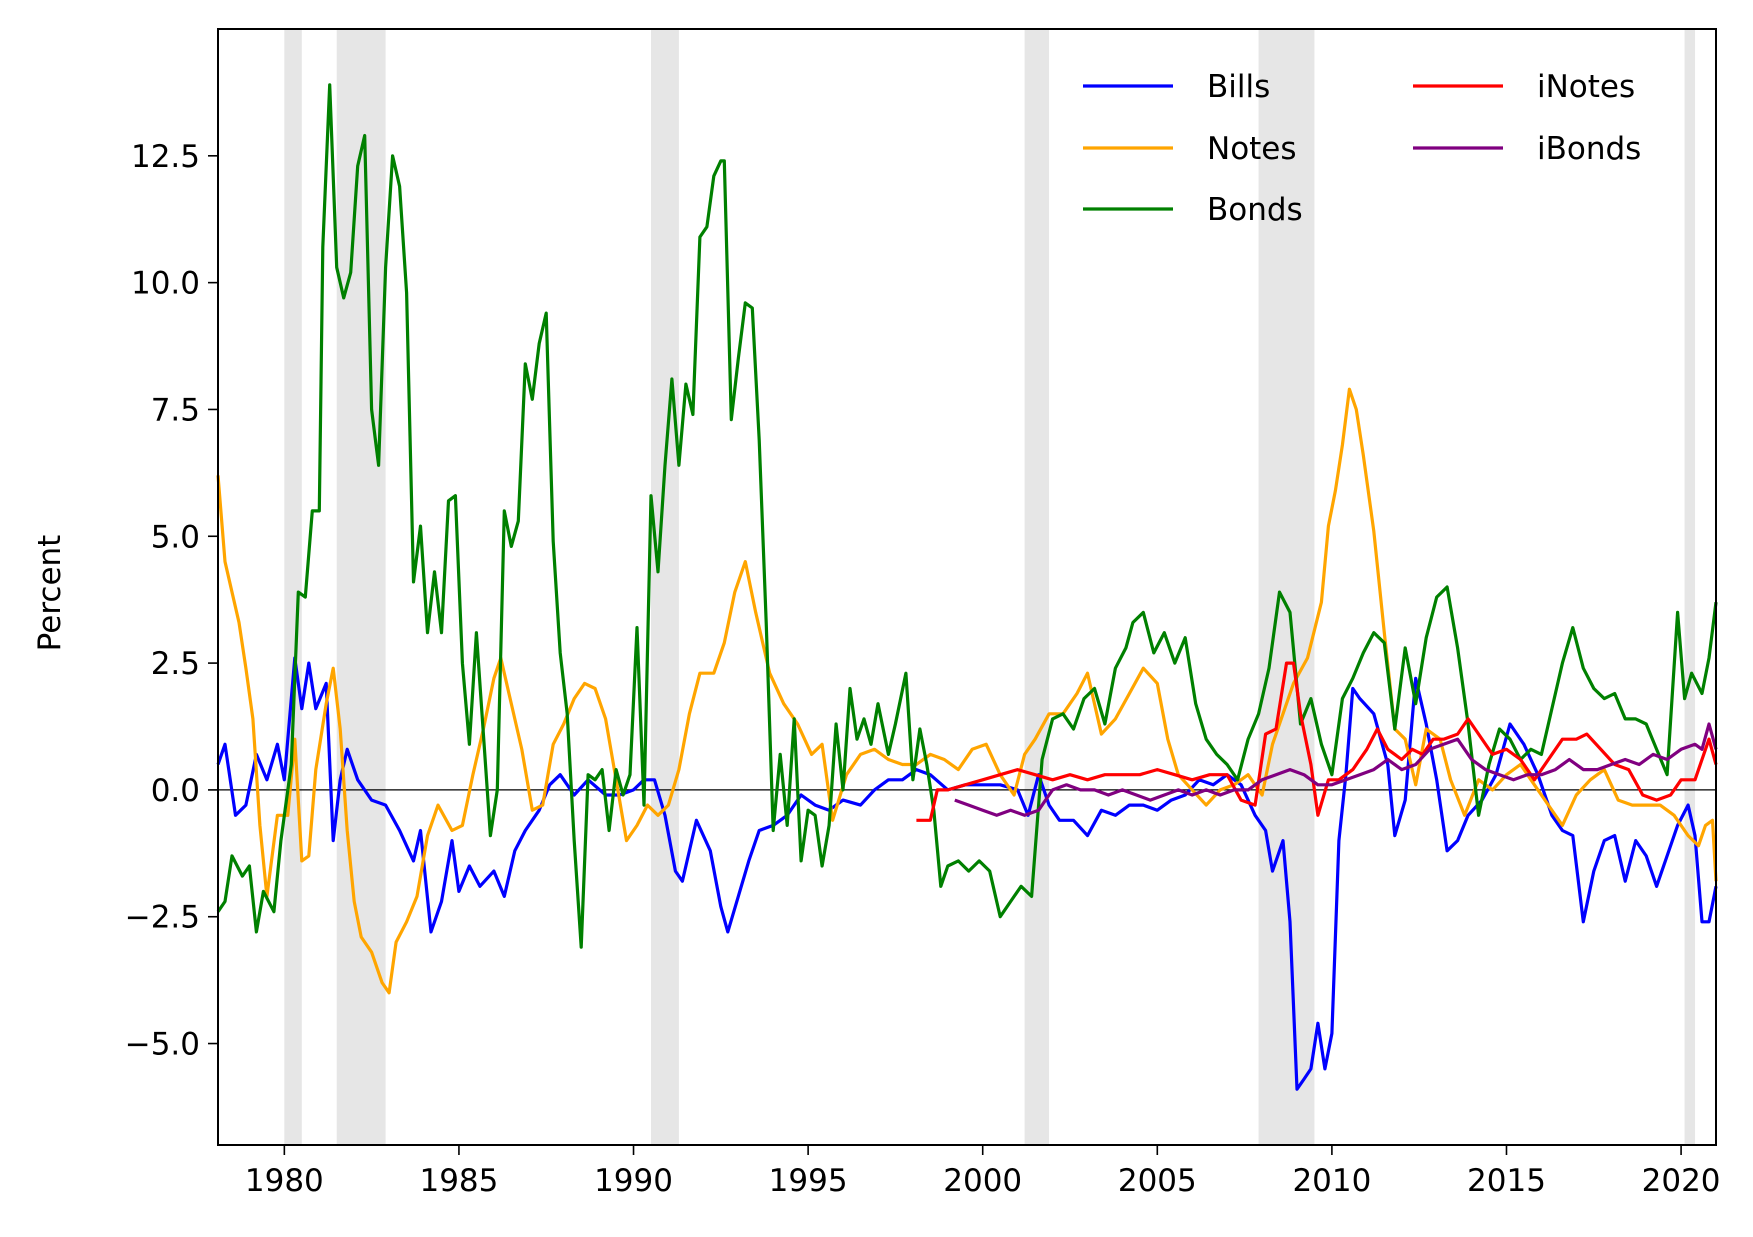  Describe the element at coordinates (1255, 210) in the screenshot. I see `legend-label-bonds: Bonds` at that location.